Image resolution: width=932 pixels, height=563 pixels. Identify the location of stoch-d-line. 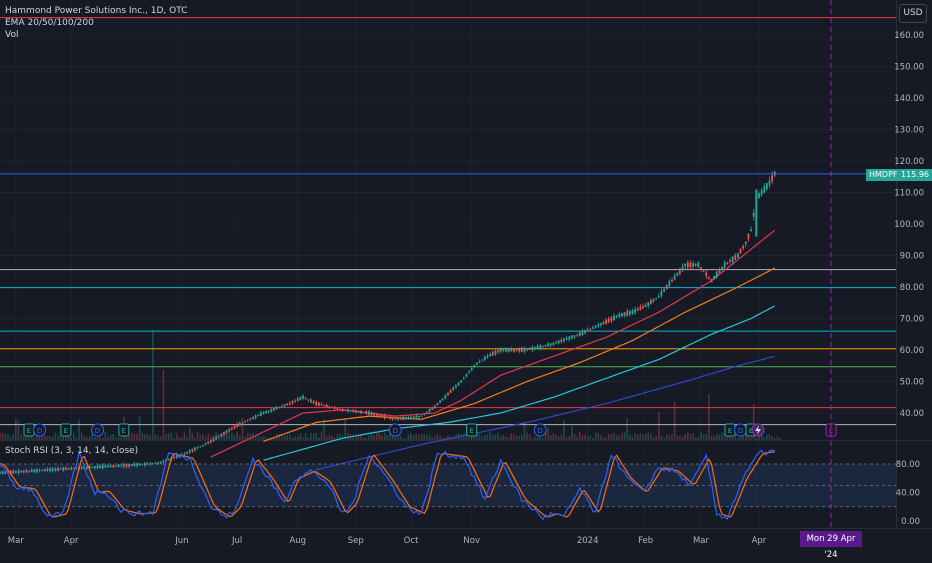
(387, 484).